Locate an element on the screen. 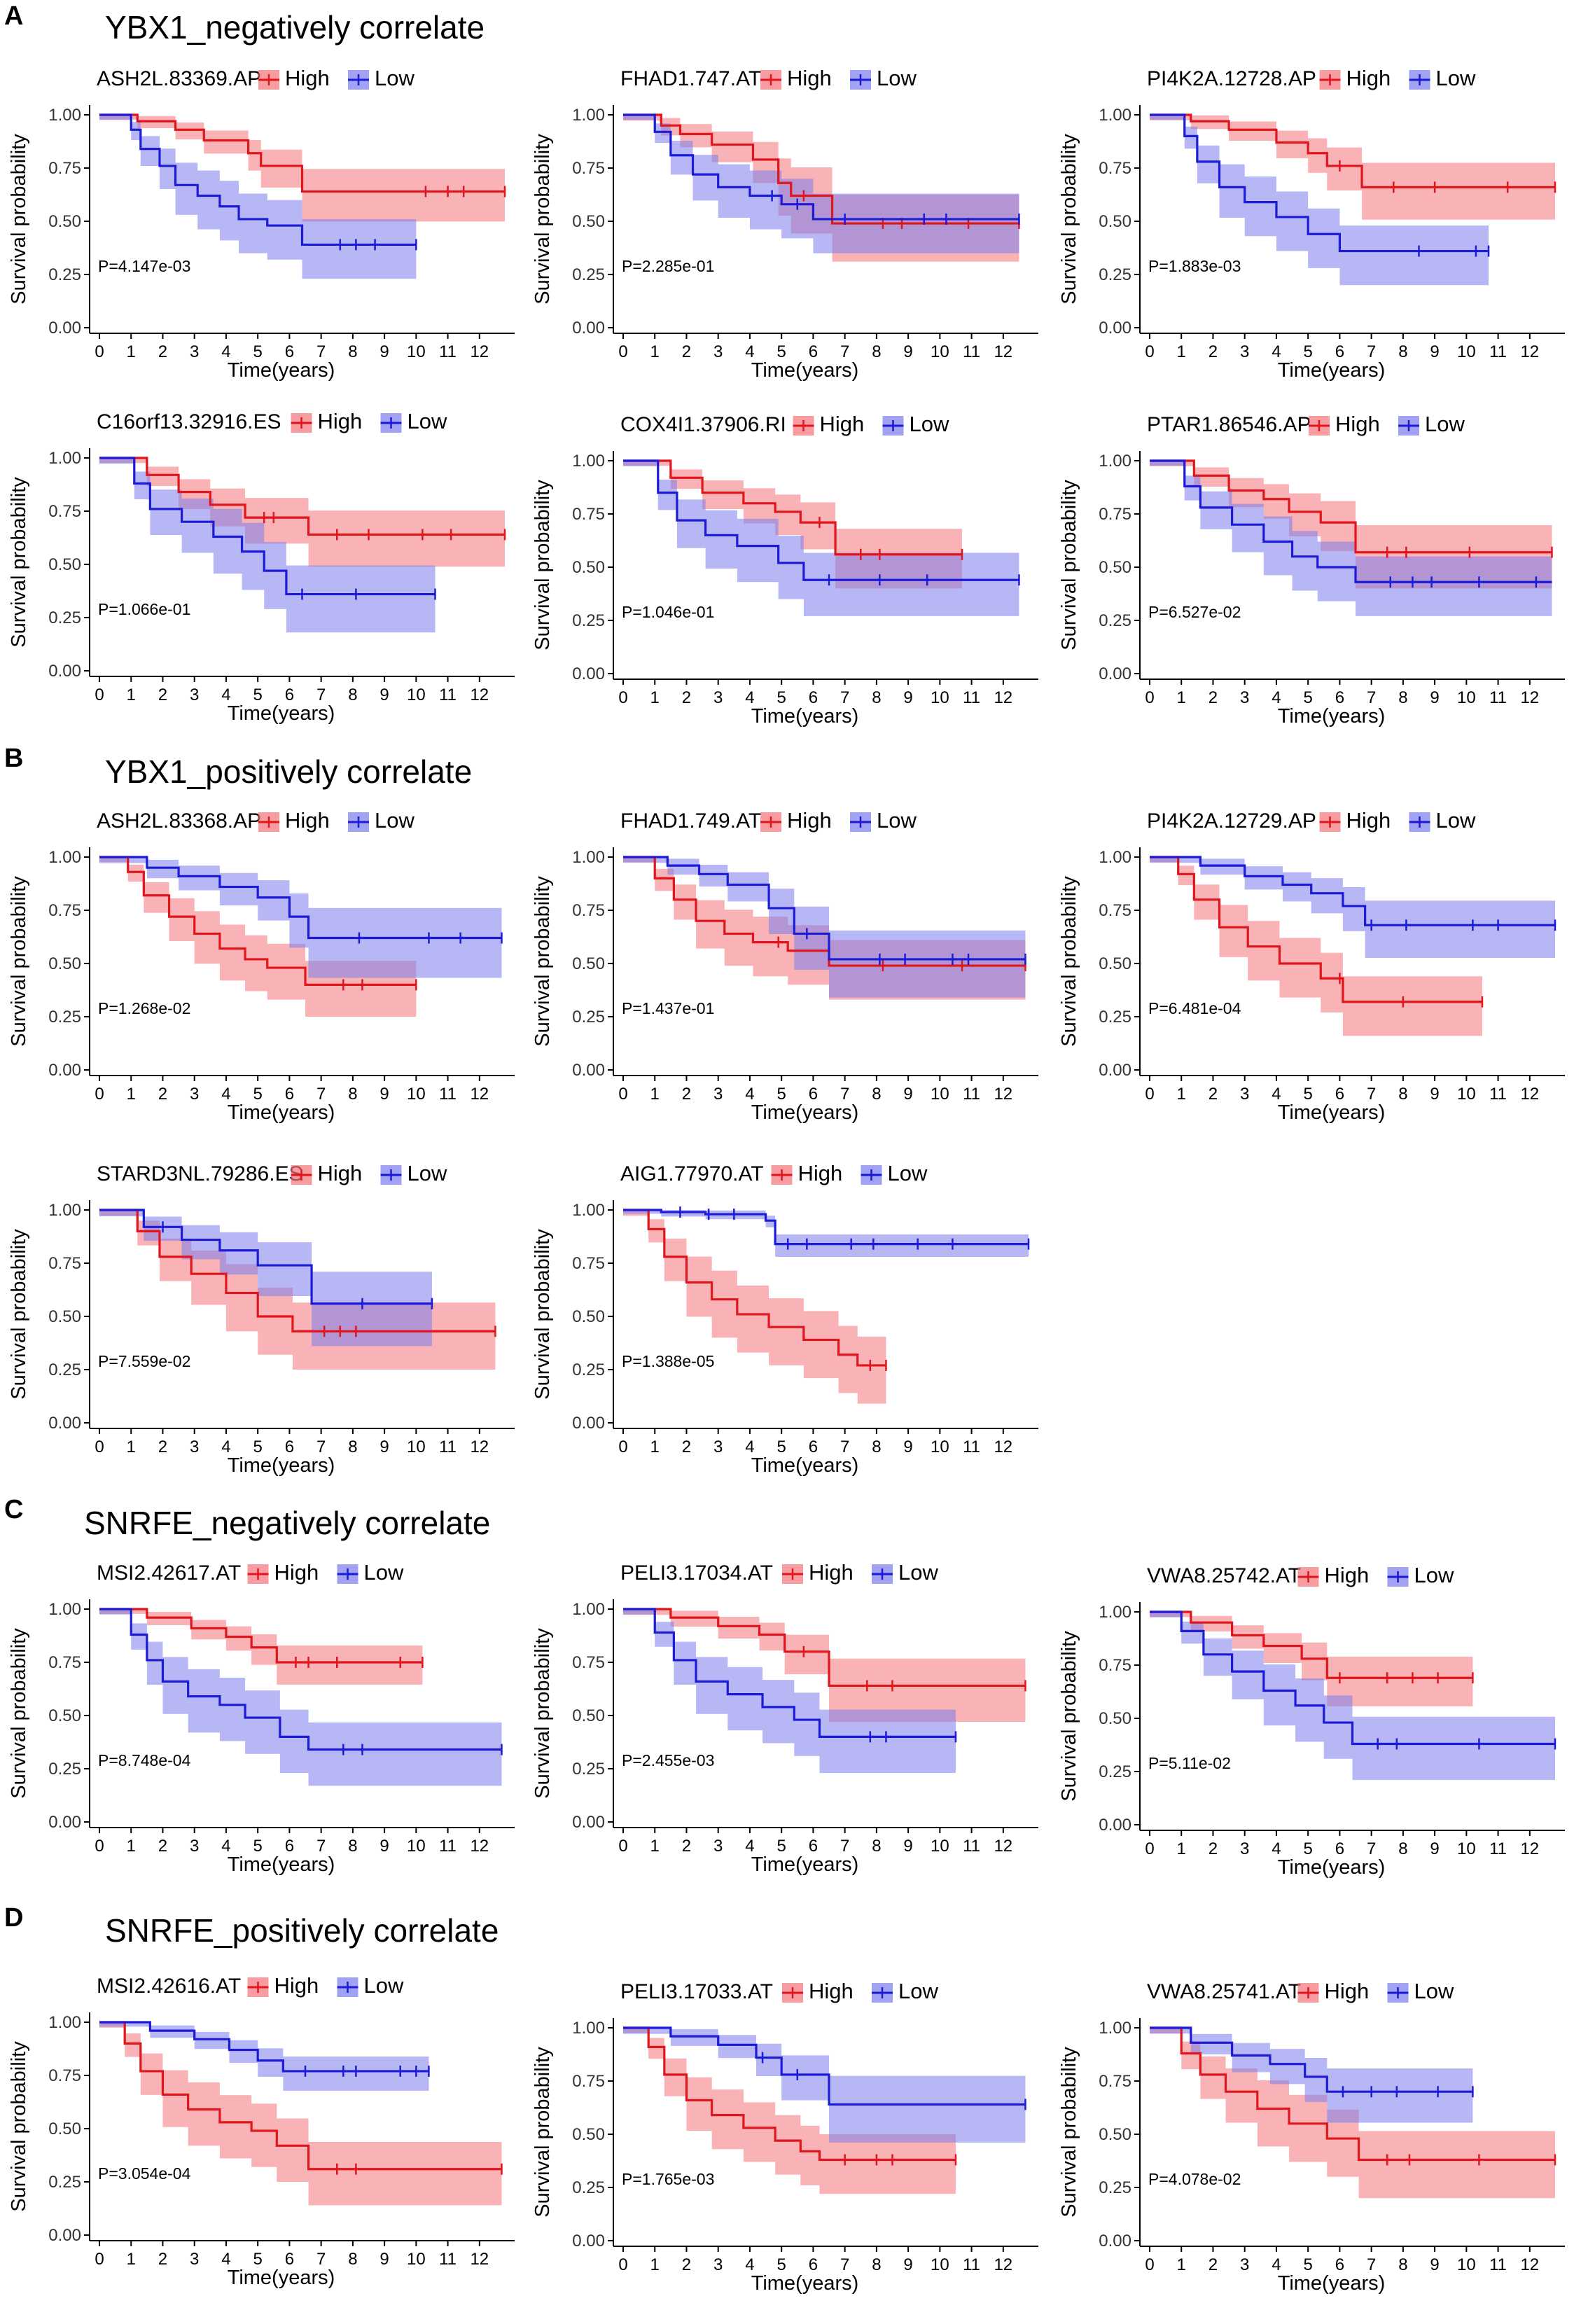 The height and width of the screenshot is (2324, 1581). legend-title: FHAD1.749.AT is located at coordinates (690, 821).